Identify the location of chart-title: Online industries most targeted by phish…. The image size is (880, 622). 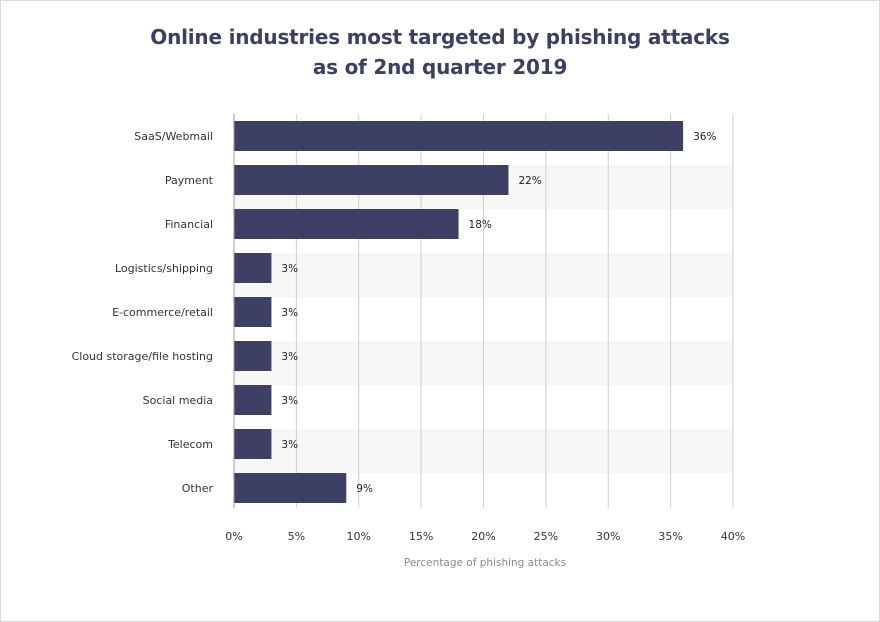
(440, 37).